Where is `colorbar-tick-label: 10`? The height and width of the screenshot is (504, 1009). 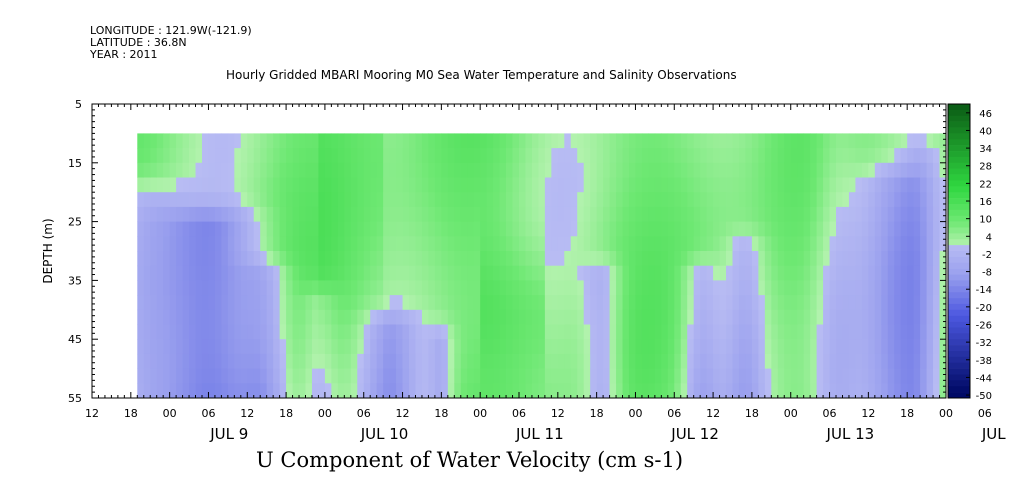
colorbar-tick-label: 10 is located at coordinates (985, 220).